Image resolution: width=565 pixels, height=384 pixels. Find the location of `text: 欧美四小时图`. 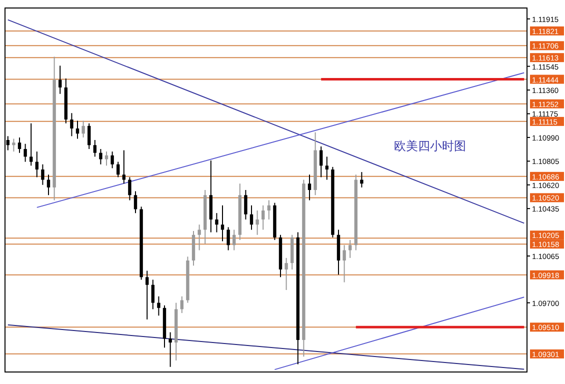

text: 欧美四小时图 is located at coordinates (430, 146).